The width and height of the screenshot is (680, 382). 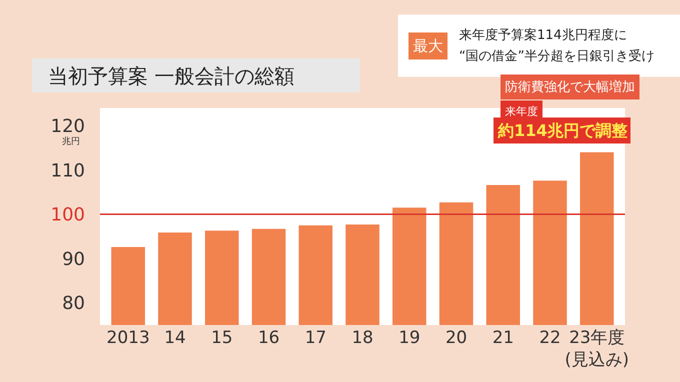 What do you see at coordinates (409, 338) in the screenshot?
I see `x-tick-label: 19` at bounding box center [409, 338].